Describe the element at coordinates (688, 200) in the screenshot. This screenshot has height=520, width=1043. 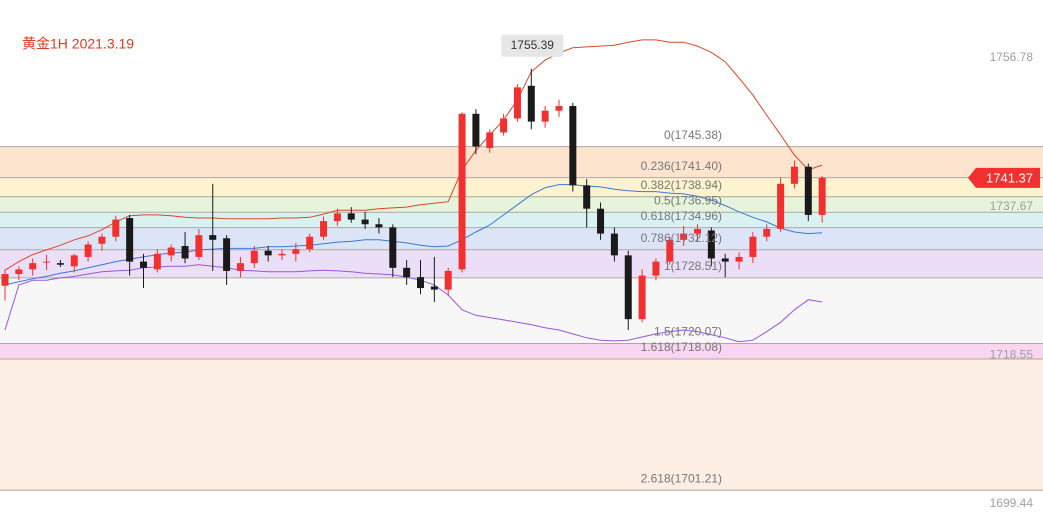
I see `fib-label: 0.5(1736.95)` at that location.